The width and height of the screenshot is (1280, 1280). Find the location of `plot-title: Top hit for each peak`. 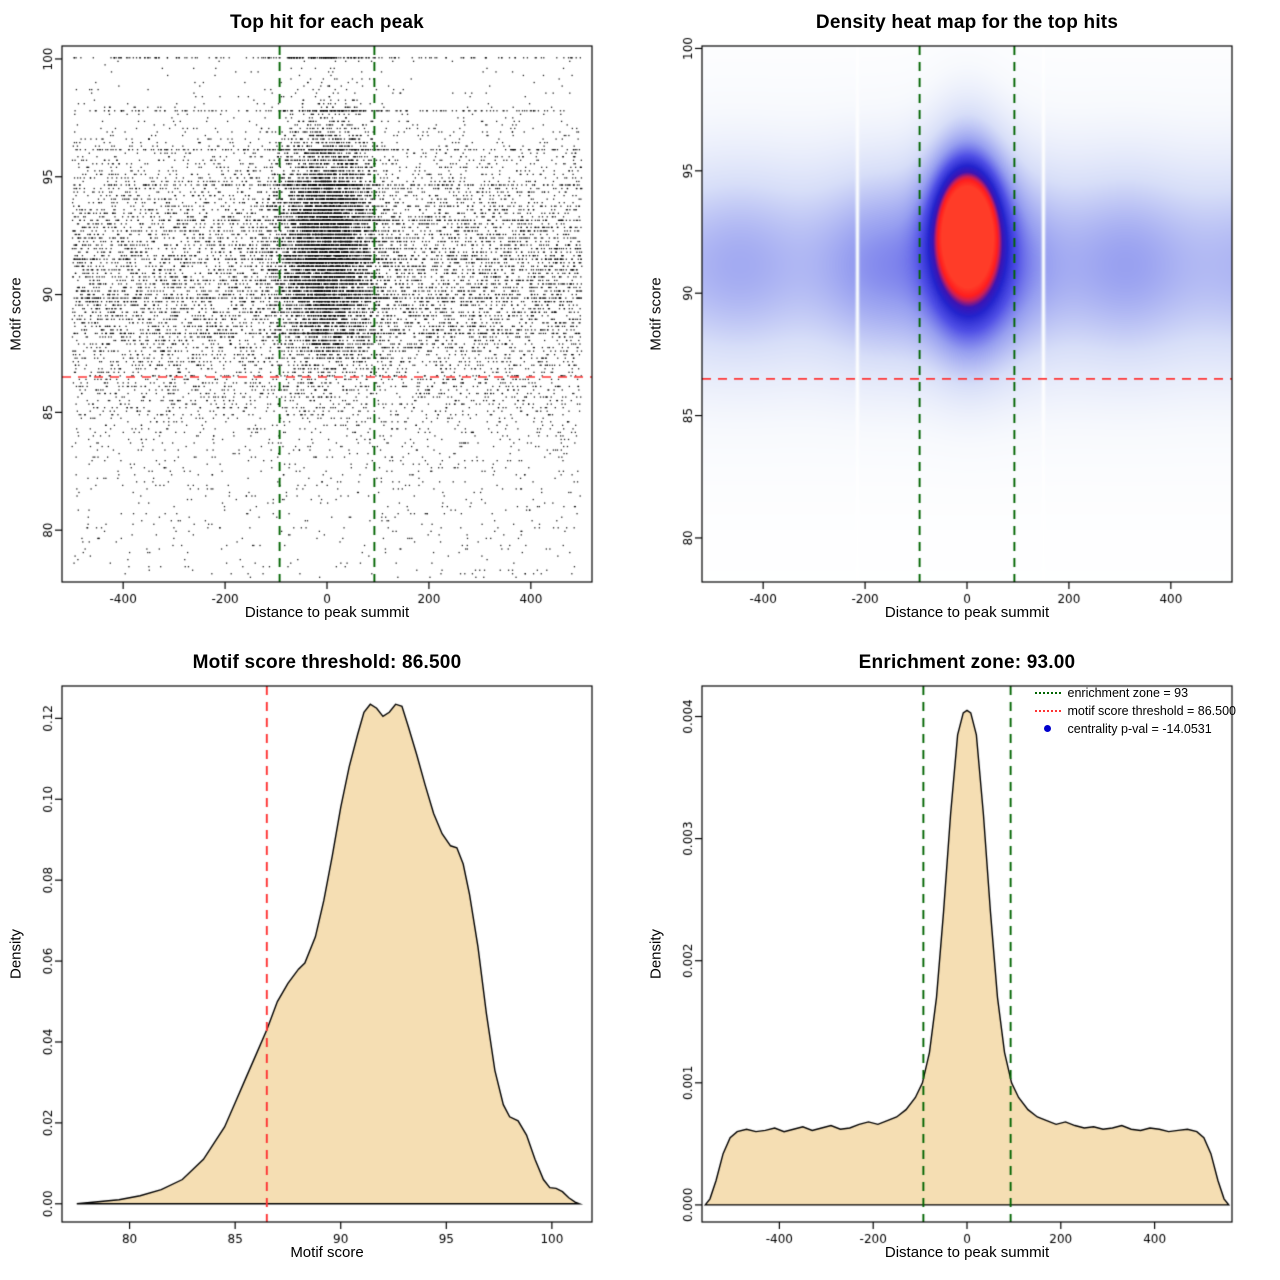

plot-title: Top hit for each peak is located at coordinates (327, 22).